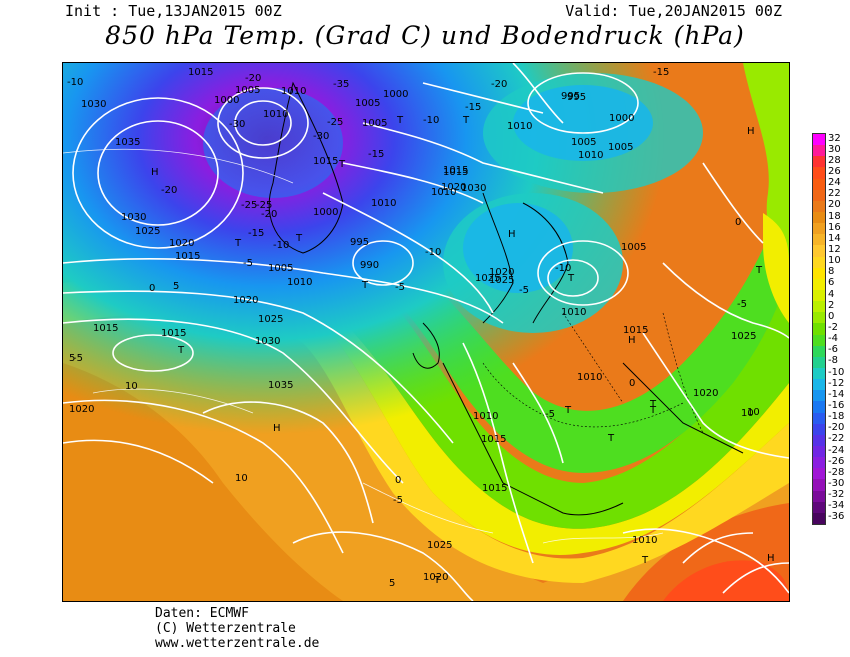 The width and height of the screenshot is (850, 657). Describe the element at coordinates (593, 373) in the screenshot. I see `borders` at that location.